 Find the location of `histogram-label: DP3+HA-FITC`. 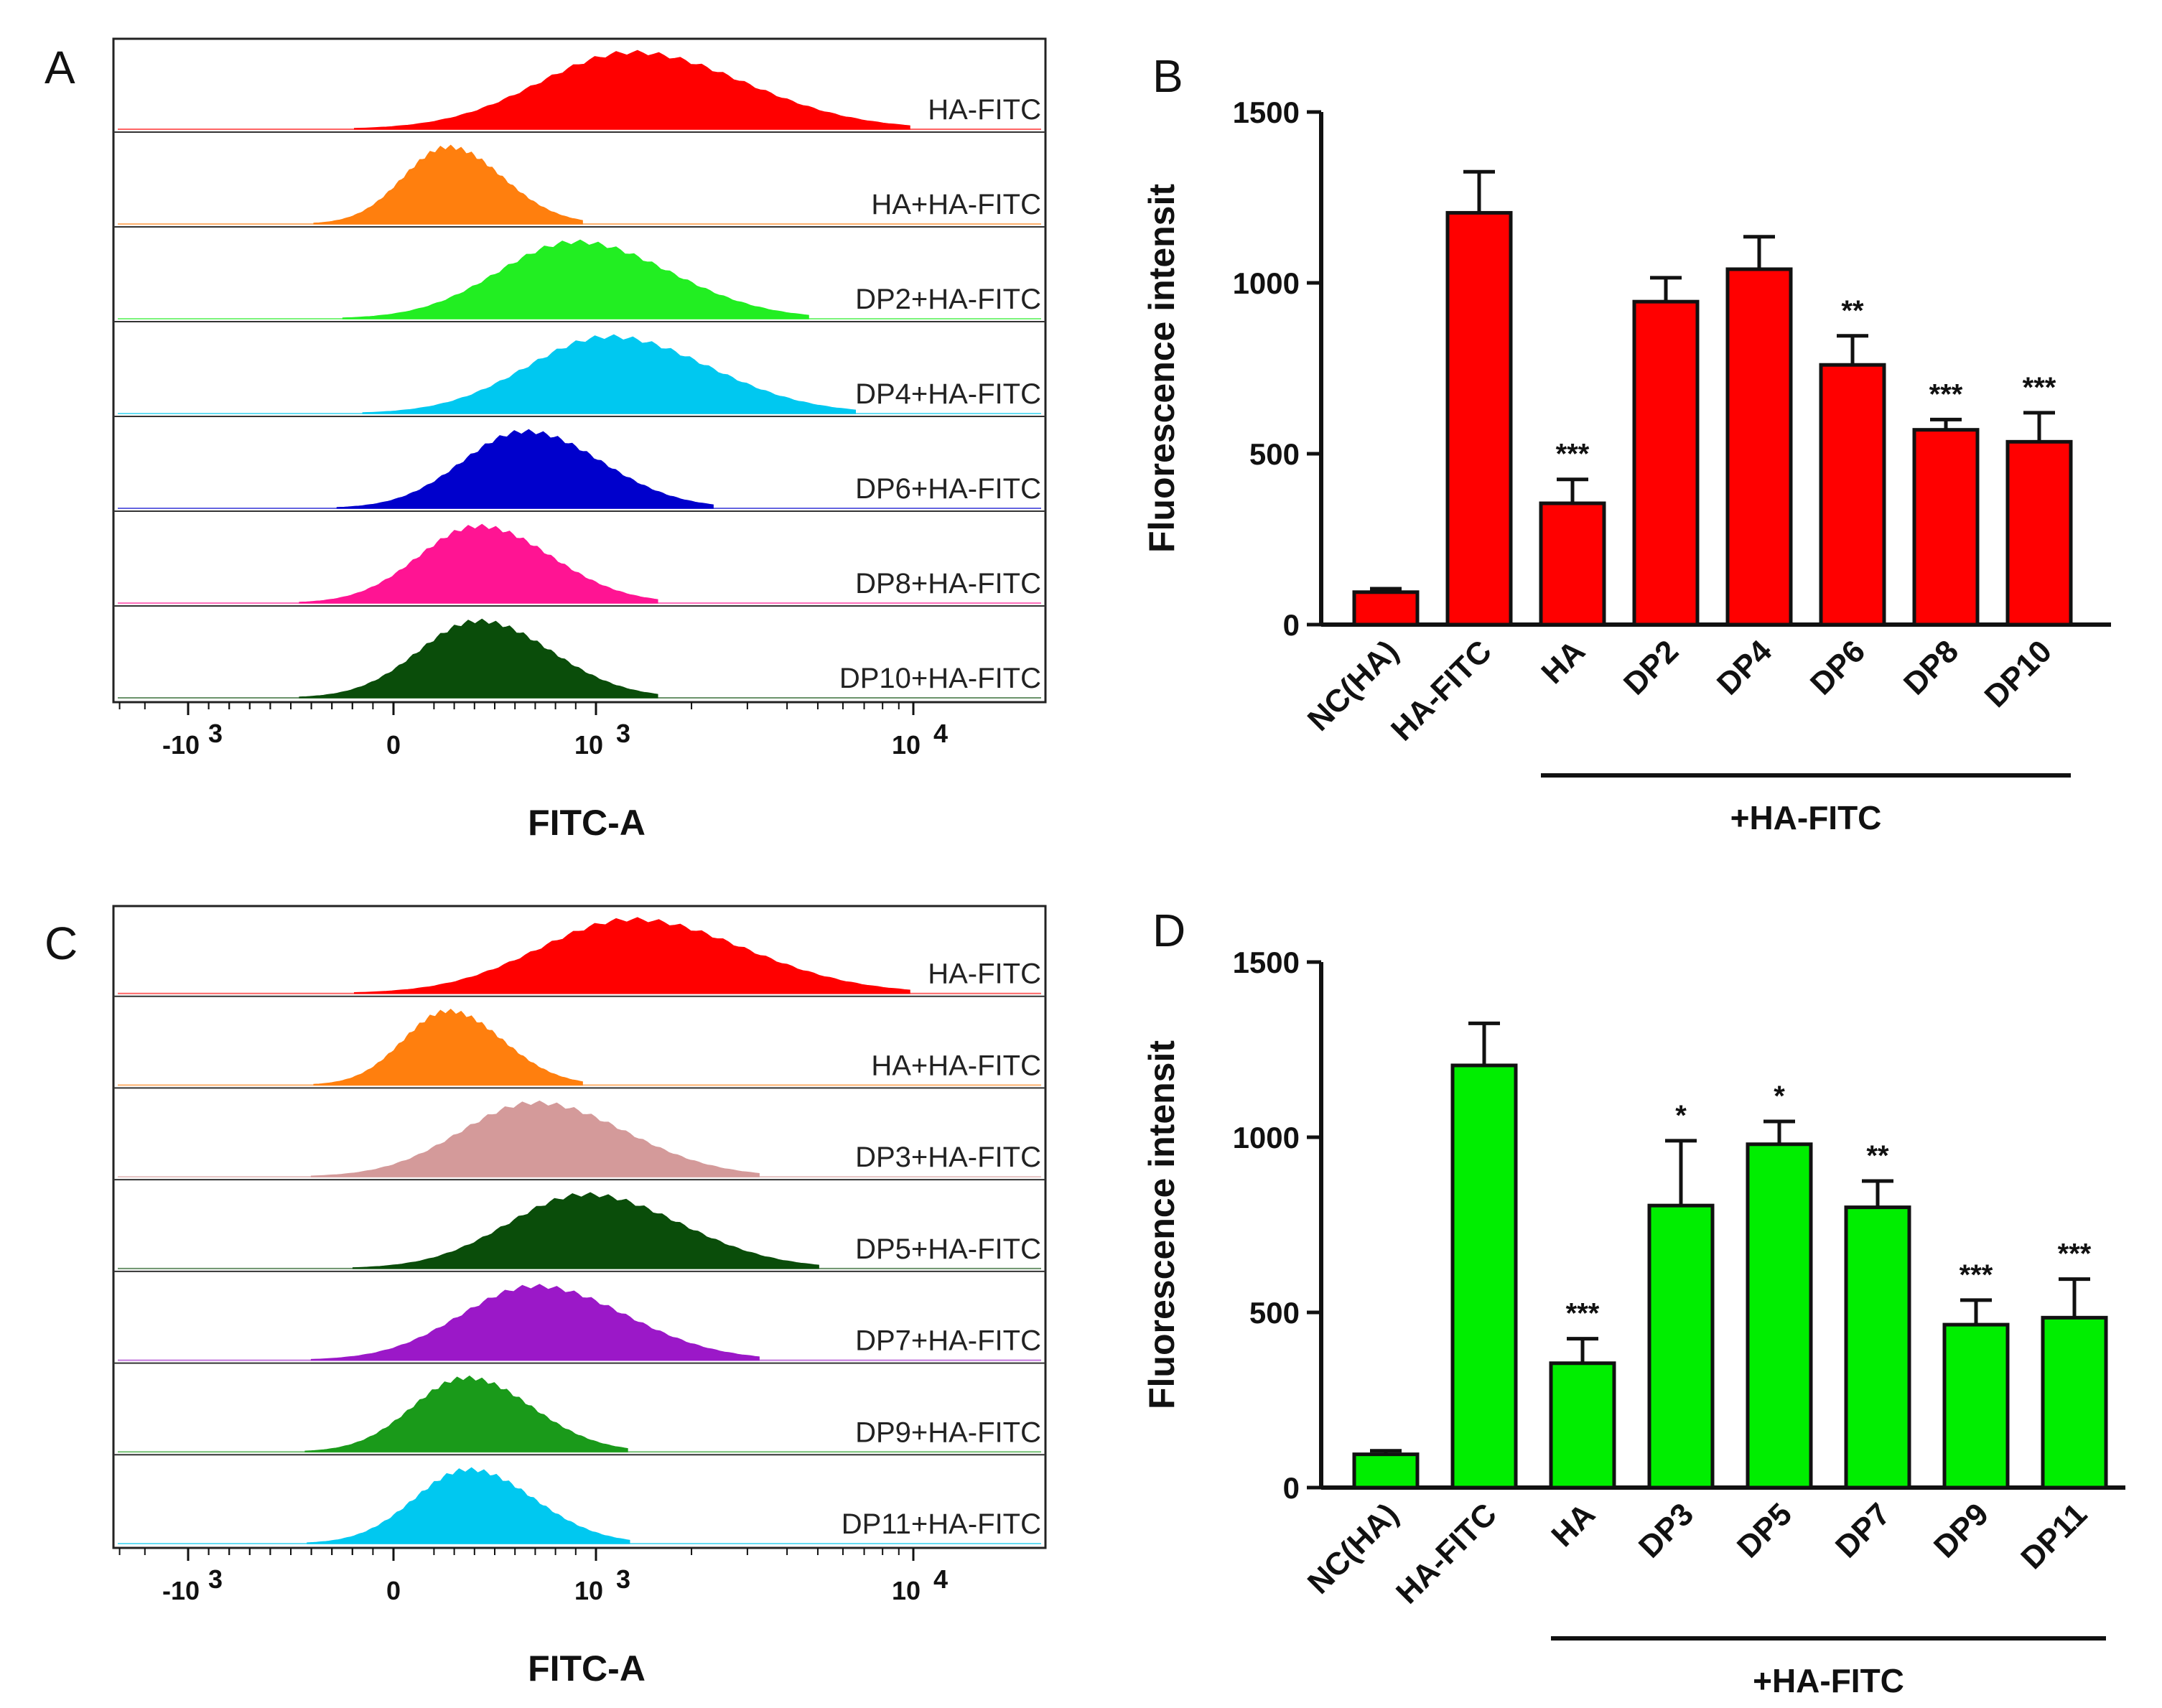

histogram-label: DP3+HA-FITC is located at coordinates (948, 1157).